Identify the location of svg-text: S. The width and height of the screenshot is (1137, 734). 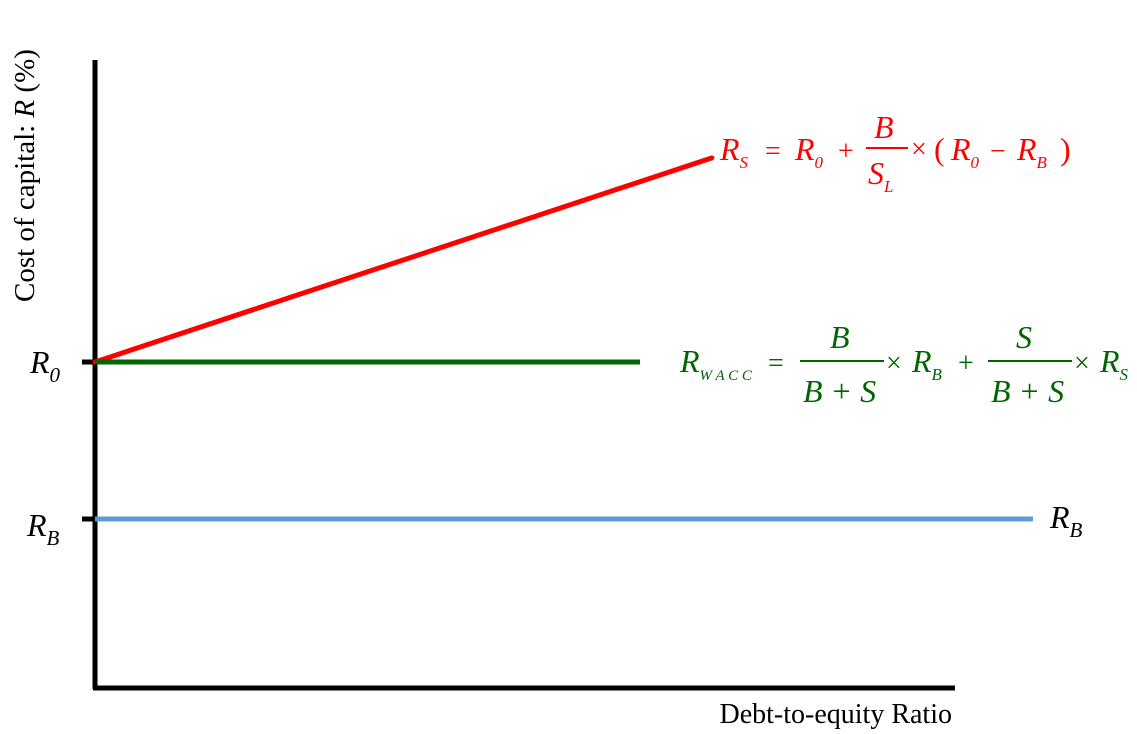
(1024, 337).